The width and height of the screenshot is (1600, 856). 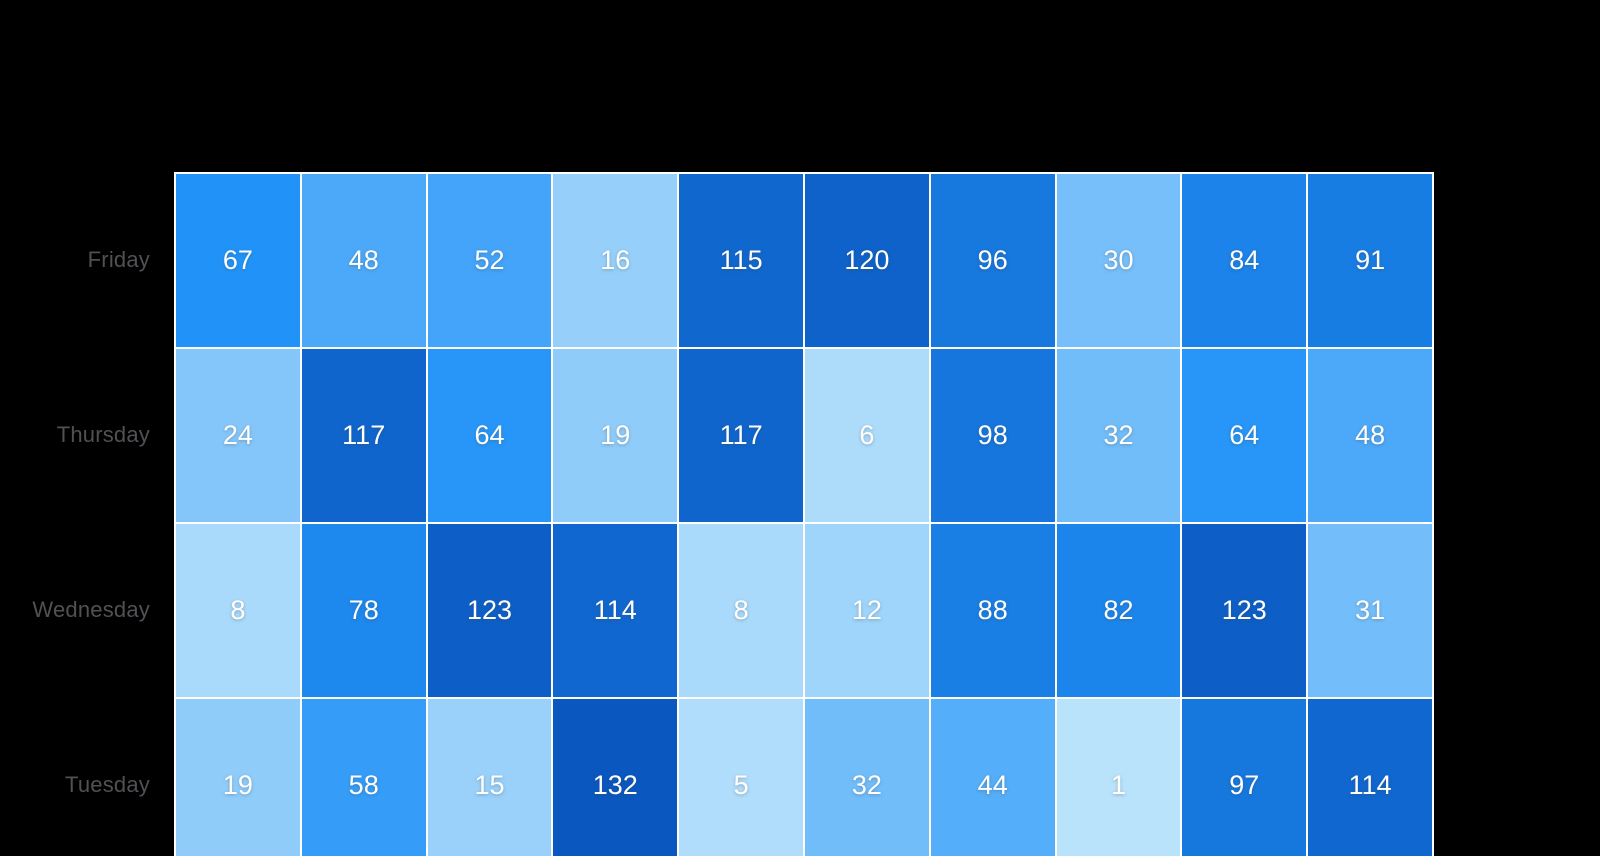 I want to click on heatmap-cell: 16, so click(x=615, y=260).